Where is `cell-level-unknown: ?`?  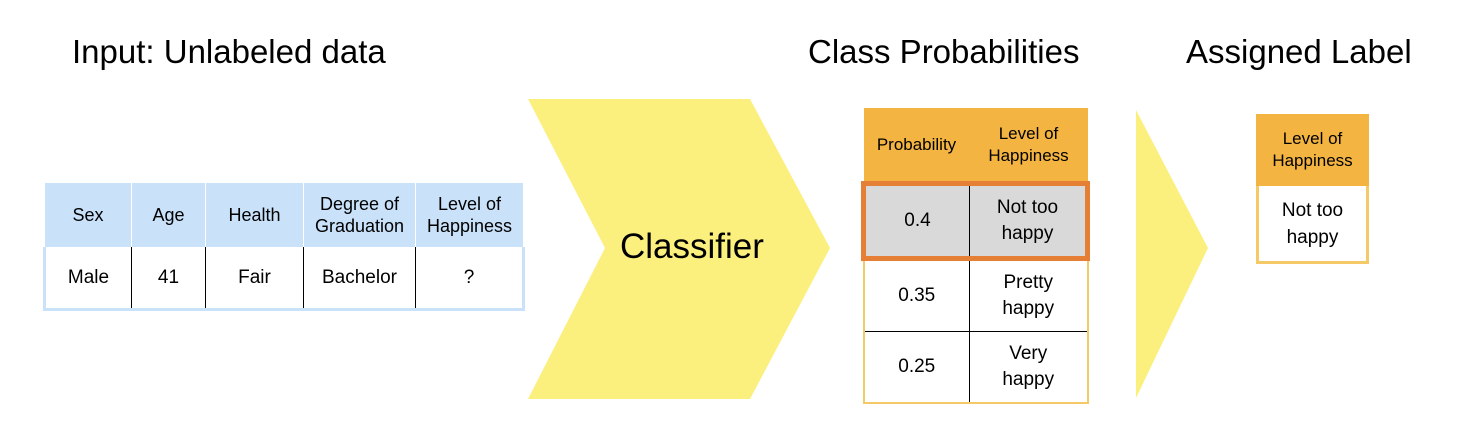
cell-level-unknown: ? is located at coordinates (470, 278).